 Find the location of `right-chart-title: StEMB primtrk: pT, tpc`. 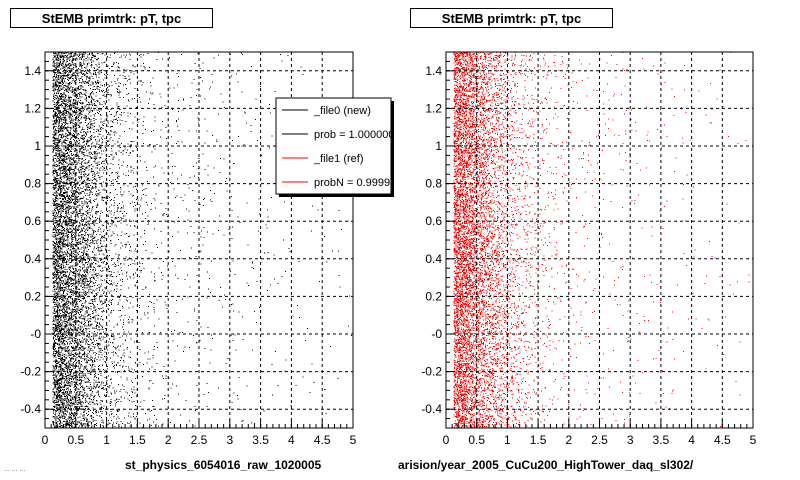

right-chart-title: StEMB primtrk: pT, tpc is located at coordinates (511, 18).